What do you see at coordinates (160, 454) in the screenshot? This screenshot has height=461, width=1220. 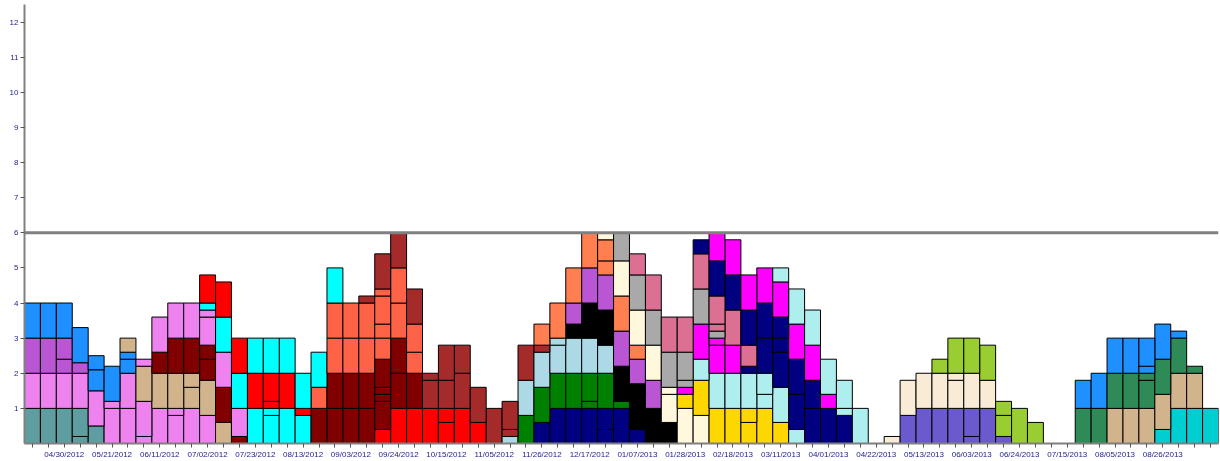 I see `x-tick-label: 06/11/2012` at bounding box center [160, 454].